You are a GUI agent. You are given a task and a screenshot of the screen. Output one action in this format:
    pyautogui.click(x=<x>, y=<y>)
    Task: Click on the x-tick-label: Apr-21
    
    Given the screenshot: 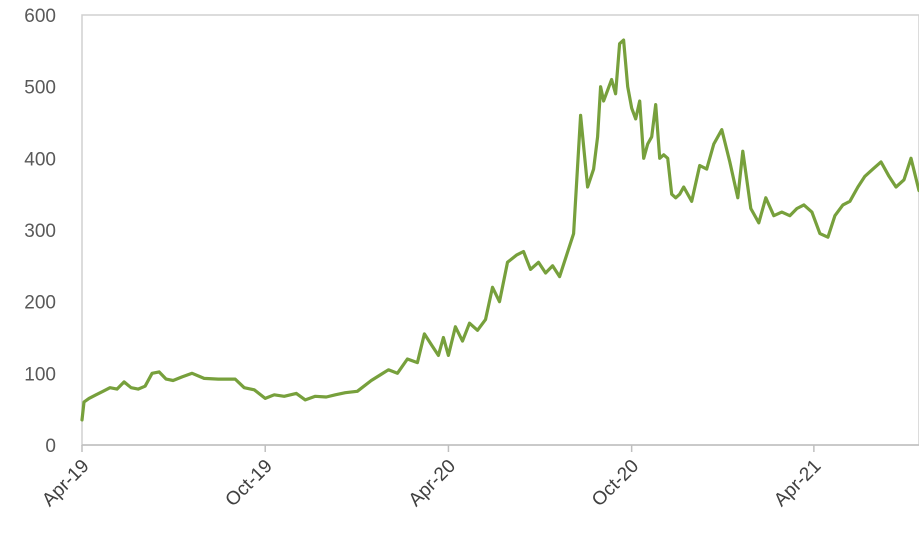 What is the action you would take?
    pyautogui.click(x=797, y=483)
    